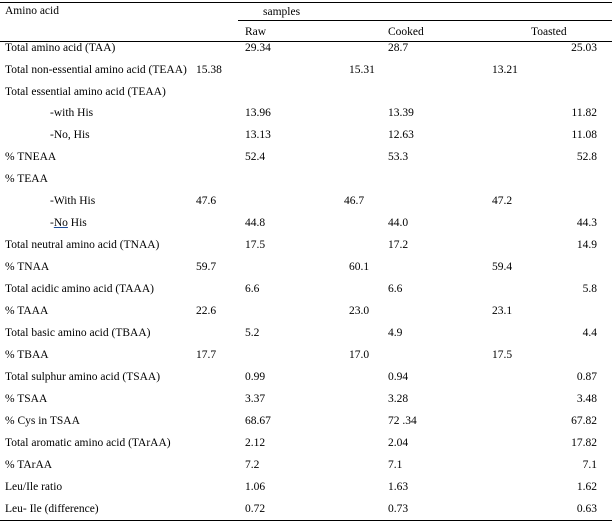 The height and width of the screenshot is (522, 612). What do you see at coordinates (586, 399) in the screenshot?
I see `table-cell-toasted: 3.48` at bounding box center [586, 399].